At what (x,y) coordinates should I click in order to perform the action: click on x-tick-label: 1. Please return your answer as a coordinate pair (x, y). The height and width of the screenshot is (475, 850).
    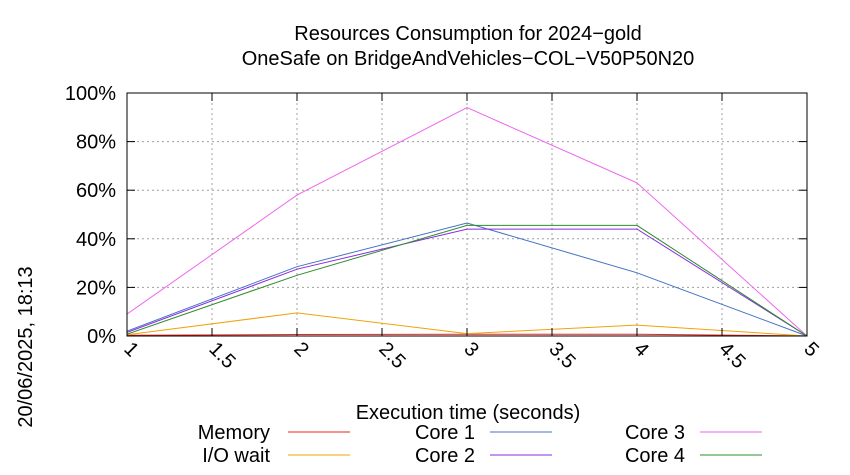
    Looking at the image, I should click on (130, 349).